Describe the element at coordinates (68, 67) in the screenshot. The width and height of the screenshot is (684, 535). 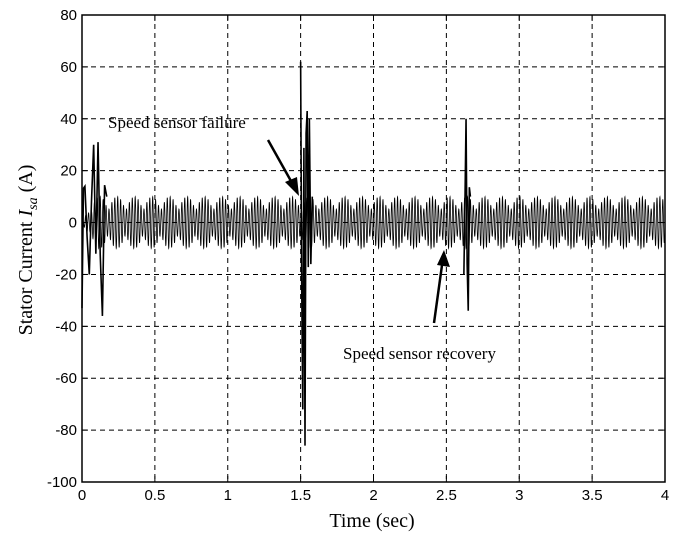
I see `y-tick-label: 60` at that location.